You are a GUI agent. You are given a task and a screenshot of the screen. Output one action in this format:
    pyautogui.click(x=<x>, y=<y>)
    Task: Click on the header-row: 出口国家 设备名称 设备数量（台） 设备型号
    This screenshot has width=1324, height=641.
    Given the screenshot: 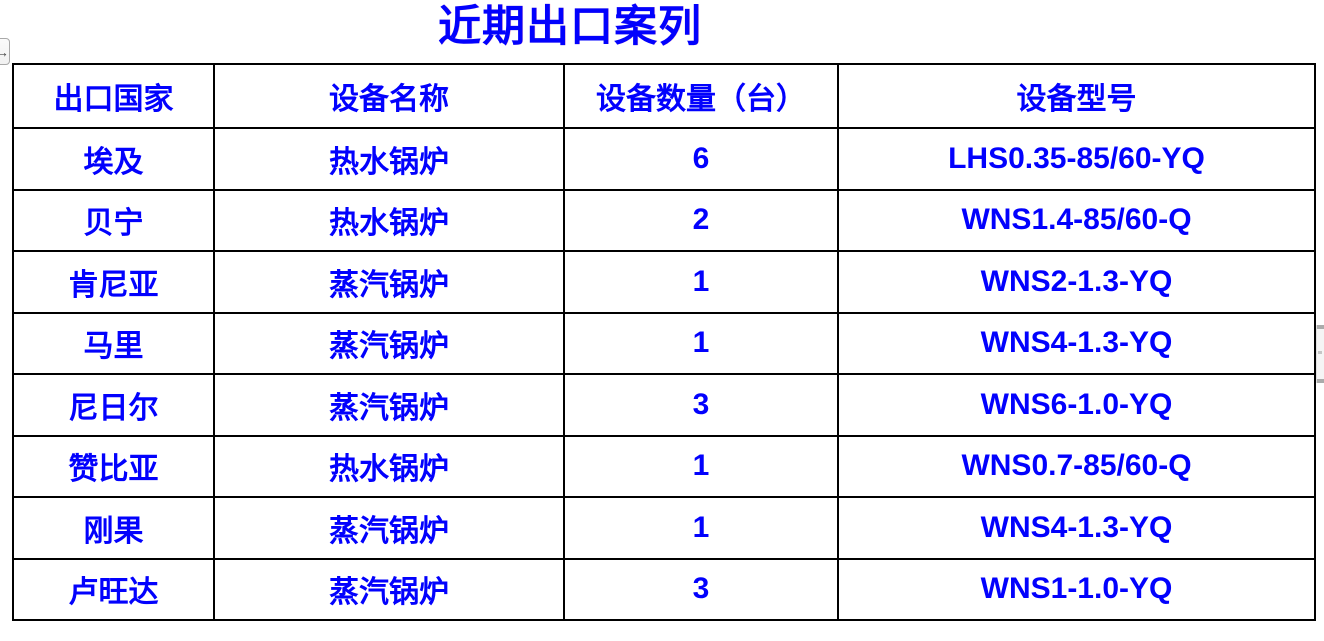 What is the action you would take?
    pyautogui.click(x=664, y=96)
    